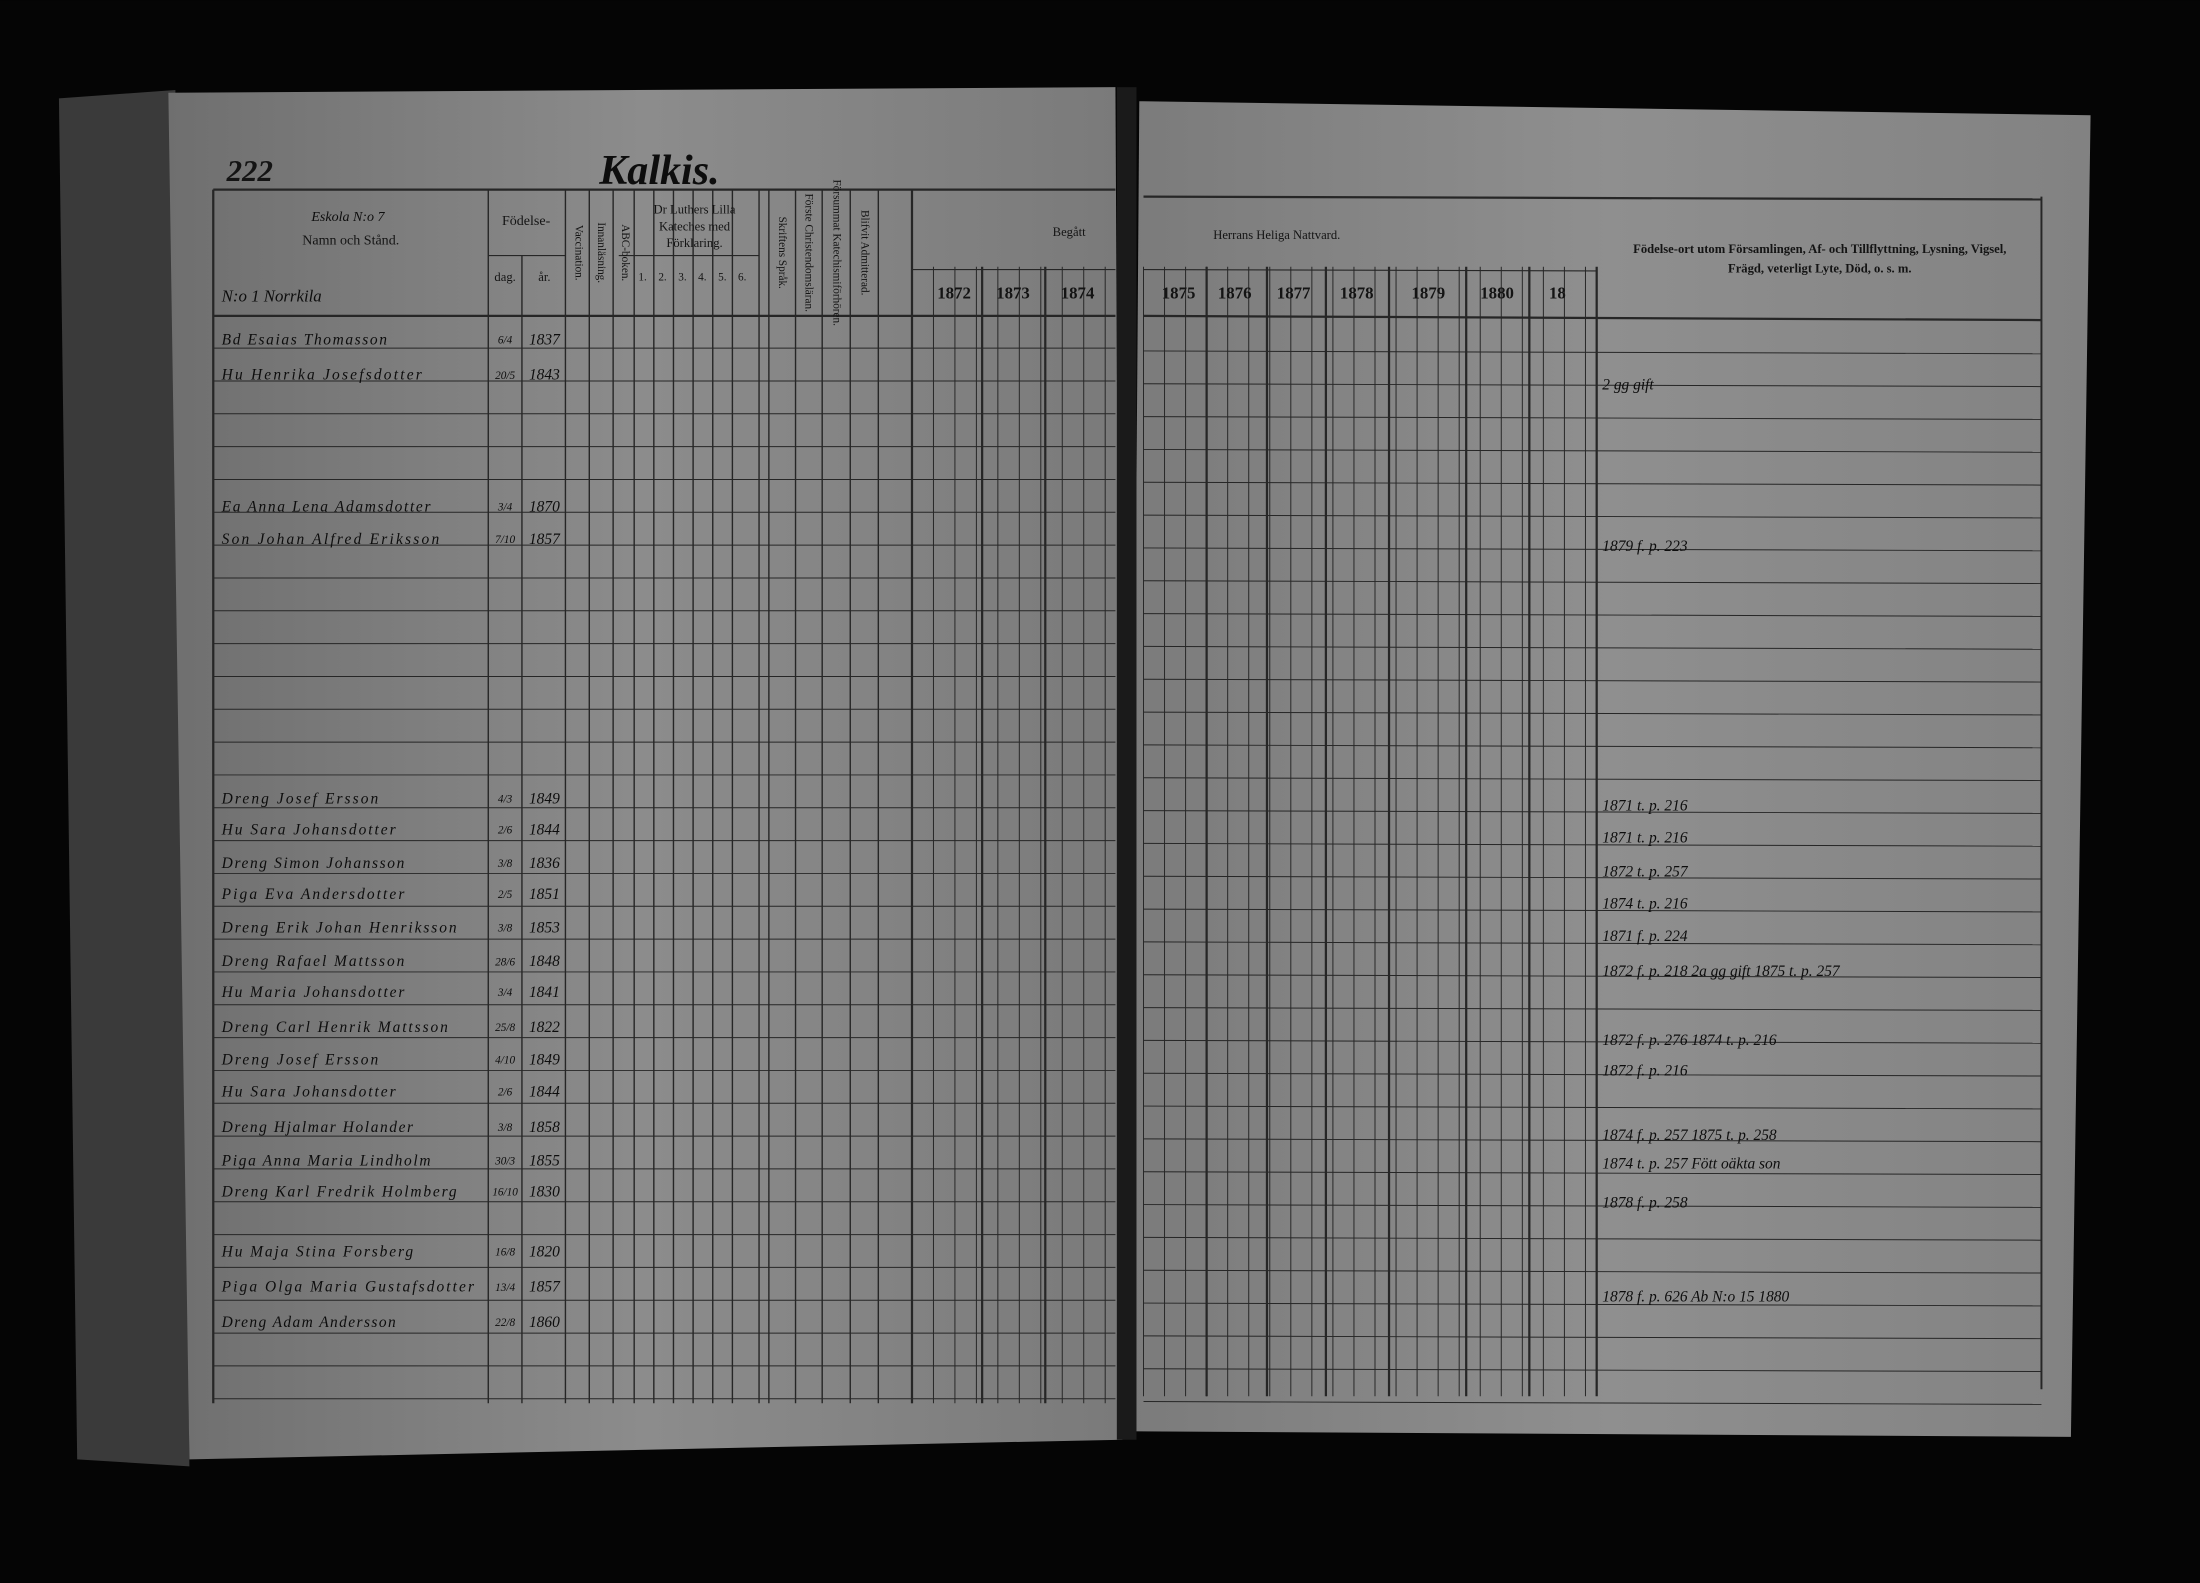 Image resolution: width=2200 pixels, height=1583 pixels. Describe the element at coordinates (544, 1252) in the screenshot. I see `birth-year: 1820` at that location.